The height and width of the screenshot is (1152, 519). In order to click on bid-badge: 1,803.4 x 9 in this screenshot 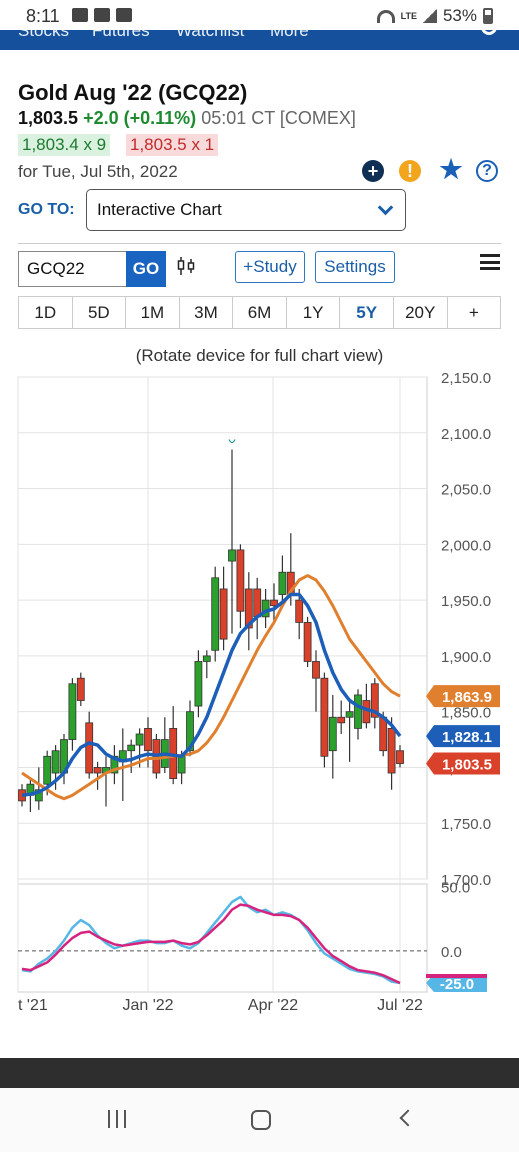, I will do `click(64, 145)`.